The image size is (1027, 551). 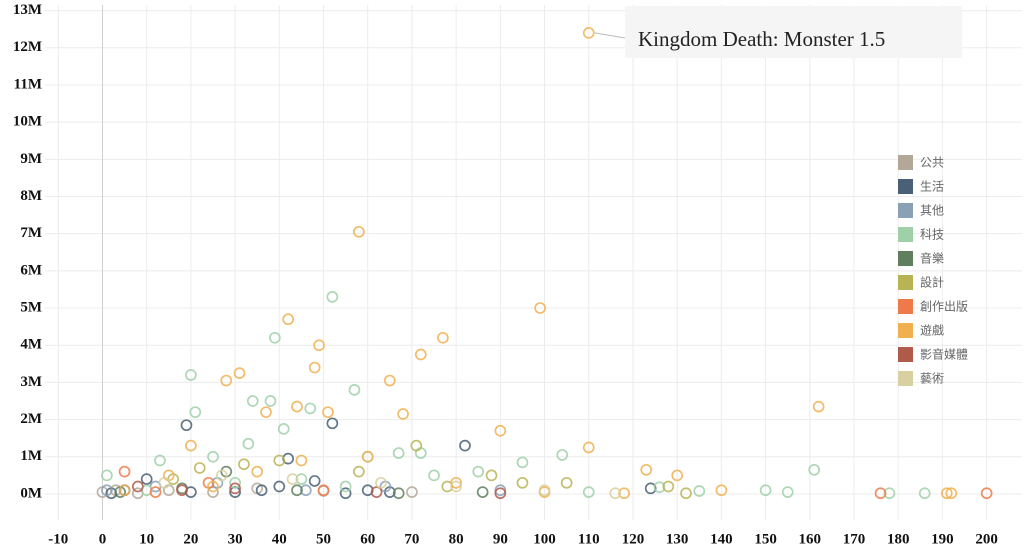 What do you see at coordinates (28, 84) in the screenshot?
I see `y-tick-label: 11M` at bounding box center [28, 84].